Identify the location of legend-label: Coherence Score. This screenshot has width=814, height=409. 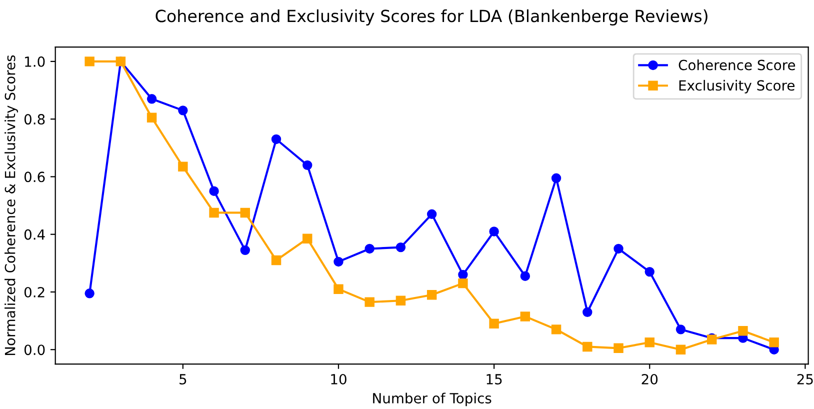
(737, 65).